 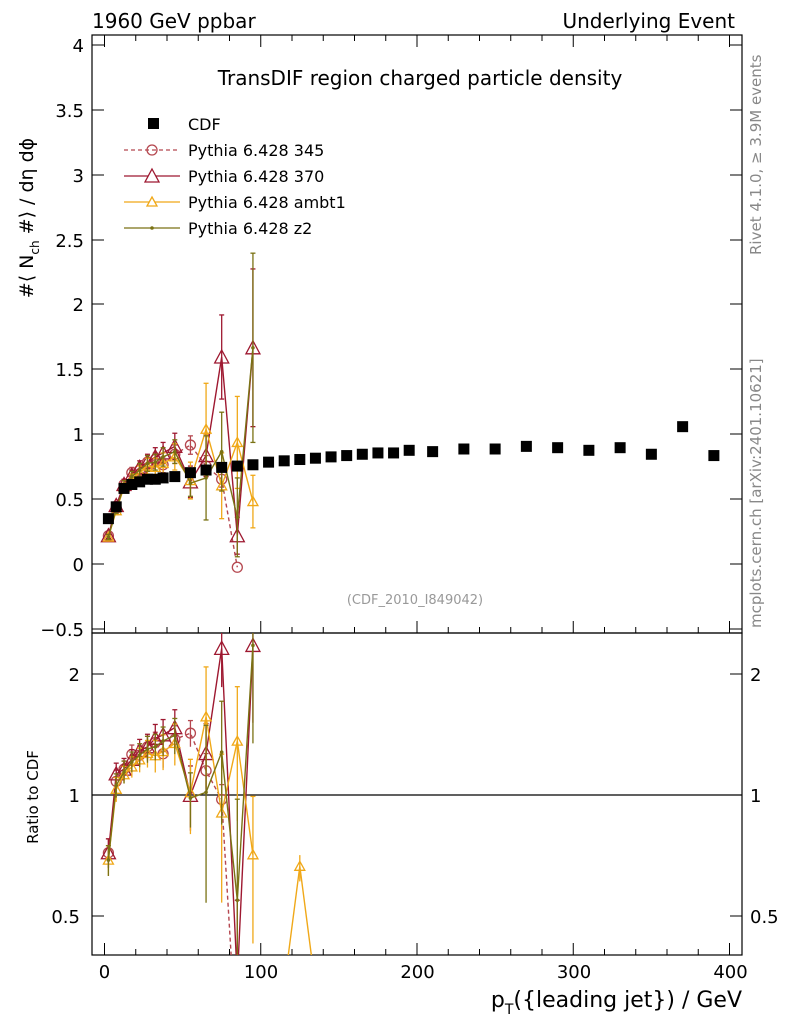 I want to click on ratio-y-axis-label: Ratio to CDF, so click(x=33, y=797).